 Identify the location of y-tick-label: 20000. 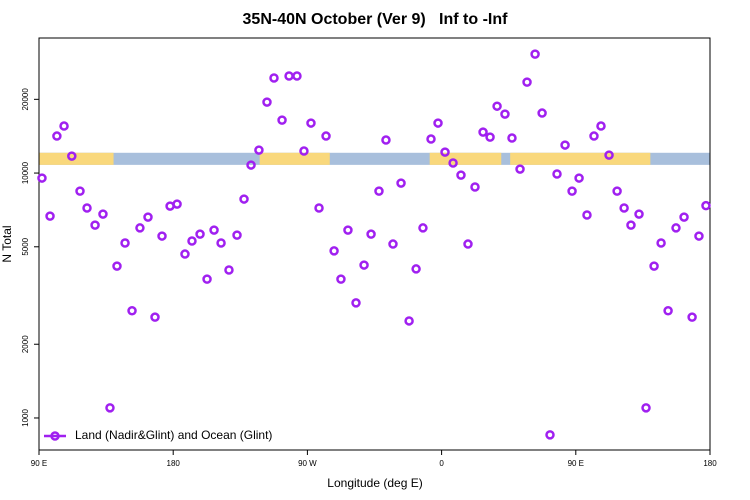
(25, 99).